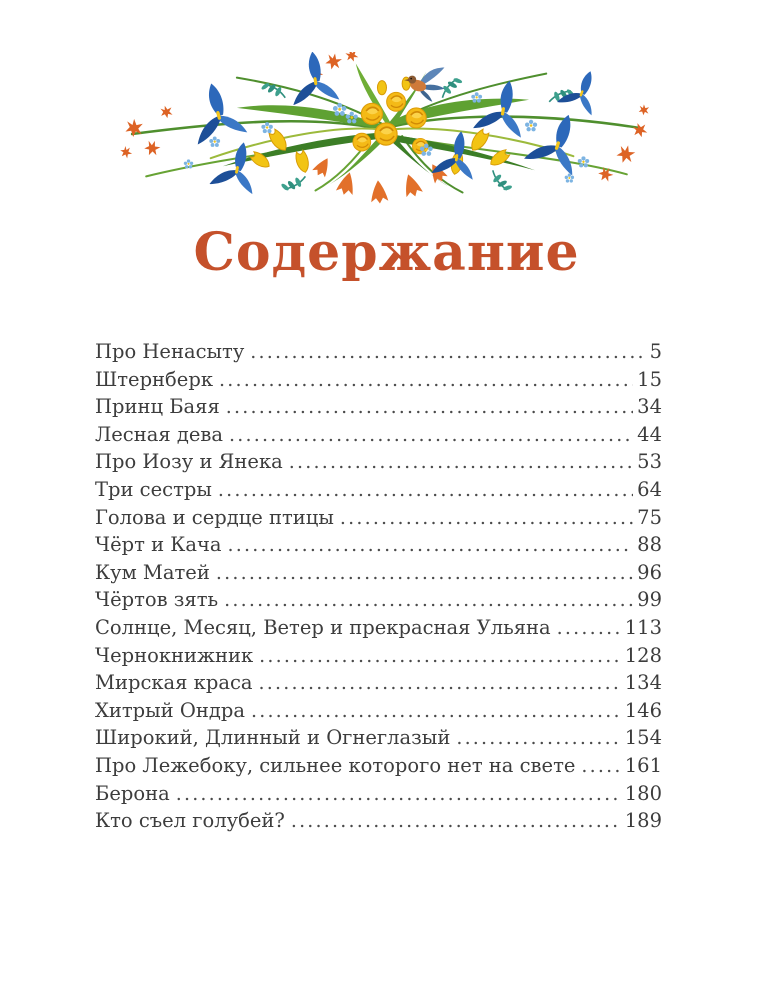 Image resolution: width=773 pixels, height=1001 pixels. What do you see at coordinates (643, 793) in the screenshot?
I see `toc-entry-page: 180` at bounding box center [643, 793].